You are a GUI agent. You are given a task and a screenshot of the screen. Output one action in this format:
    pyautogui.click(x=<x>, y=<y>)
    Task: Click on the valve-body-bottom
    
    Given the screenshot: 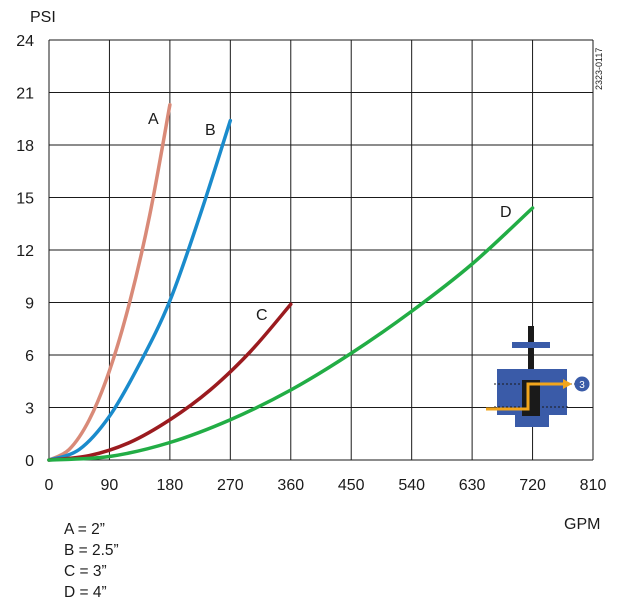 What is the action you would take?
    pyautogui.click(x=532, y=421)
    